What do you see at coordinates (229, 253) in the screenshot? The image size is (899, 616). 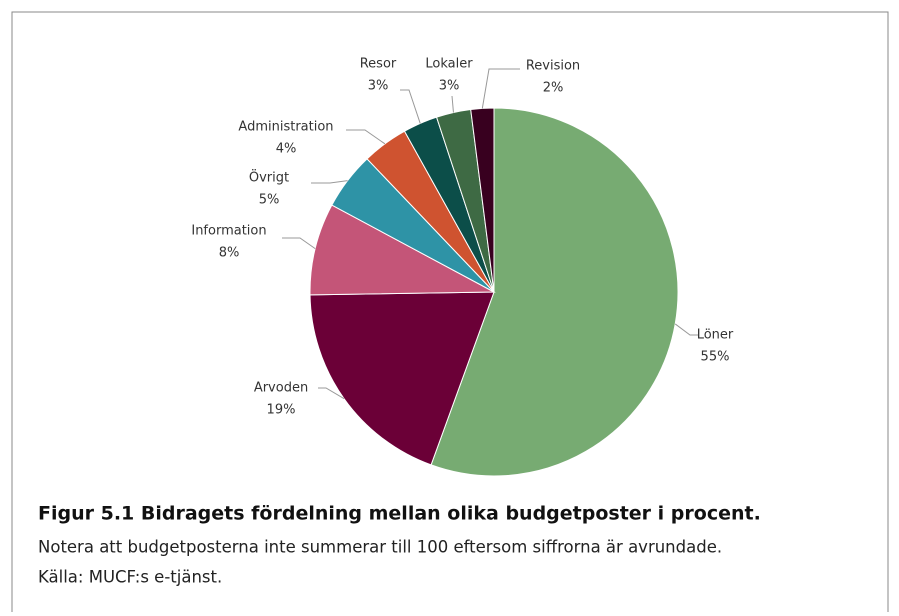 I see `slice-value: 8%` at bounding box center [229, 253].